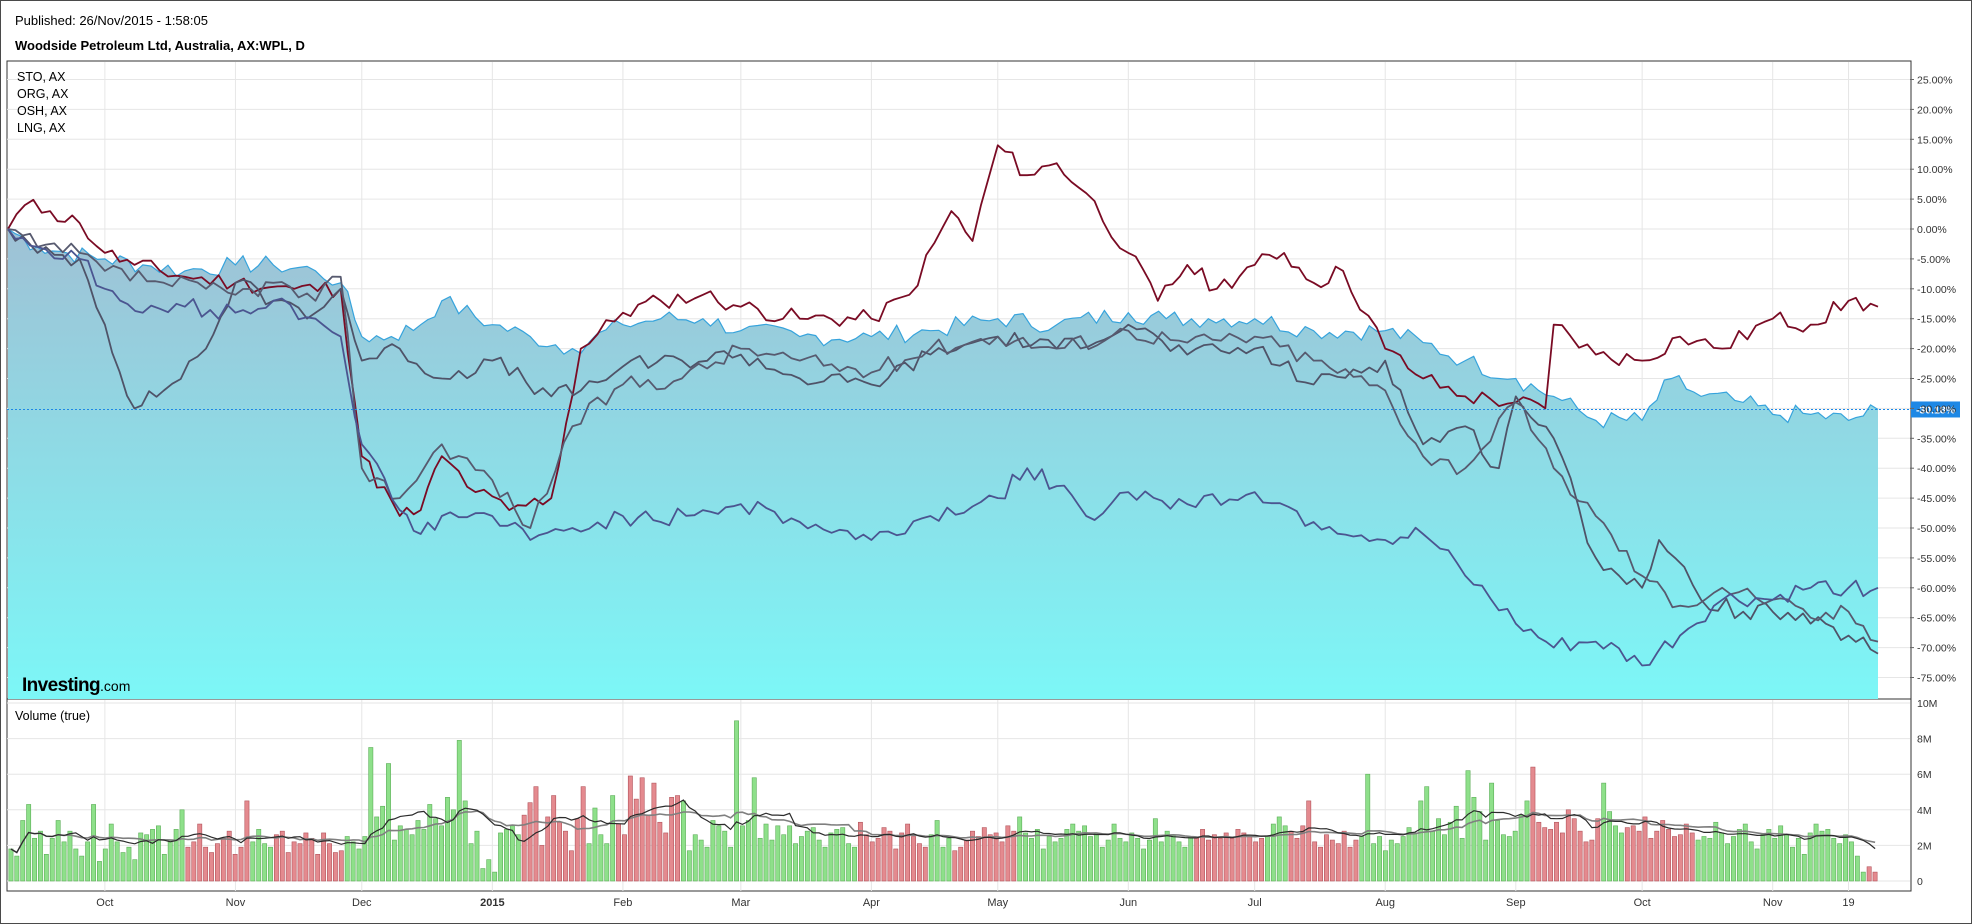  Describe the element at coordinates (42, 111) in the screenshot. I see `legend-item-osh: OSH, AX` at that location.